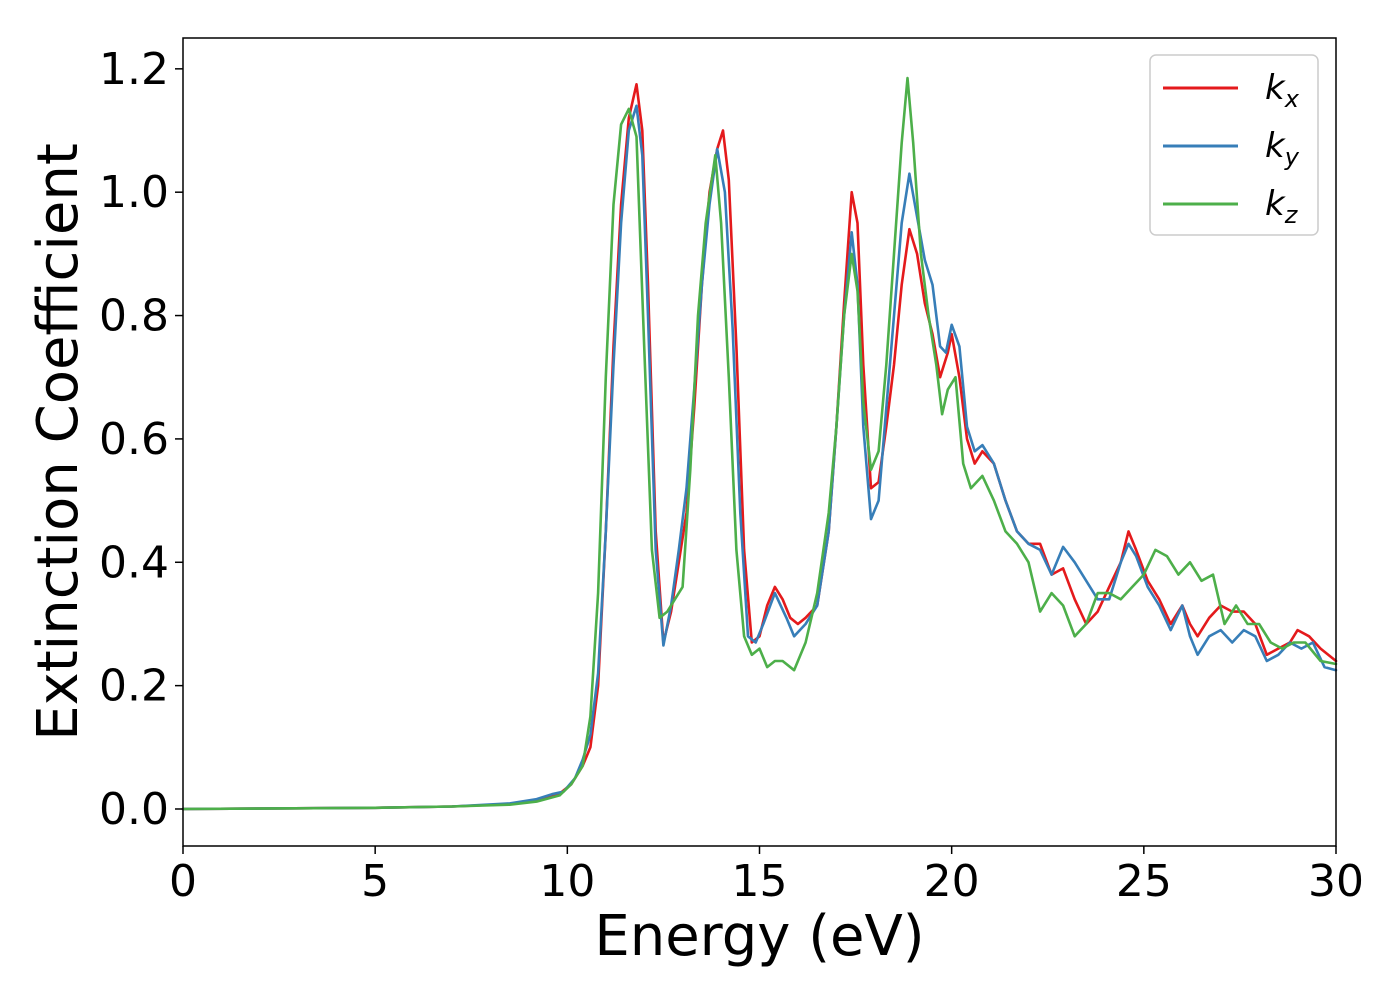 This screenshot has width=1400, height=1000. What do you see at coordinates (1292, 157) in the screenshot?
I see `legend-label-subscript: y` at bounding box center [1292, 157].